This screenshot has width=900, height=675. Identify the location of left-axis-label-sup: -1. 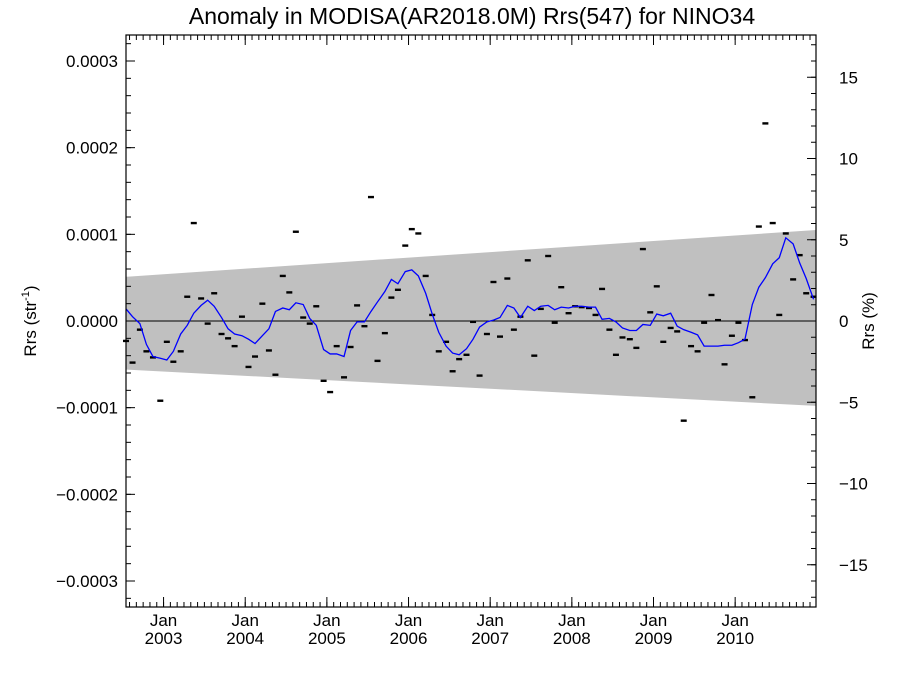
(26, 296).